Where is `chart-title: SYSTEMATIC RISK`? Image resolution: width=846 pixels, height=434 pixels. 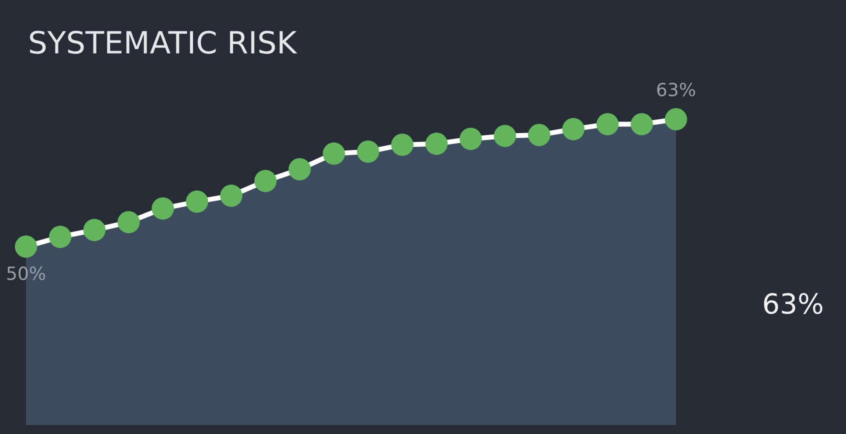 chart-title: SYSTEMATIC RISK is located at coordinates (164, 42).